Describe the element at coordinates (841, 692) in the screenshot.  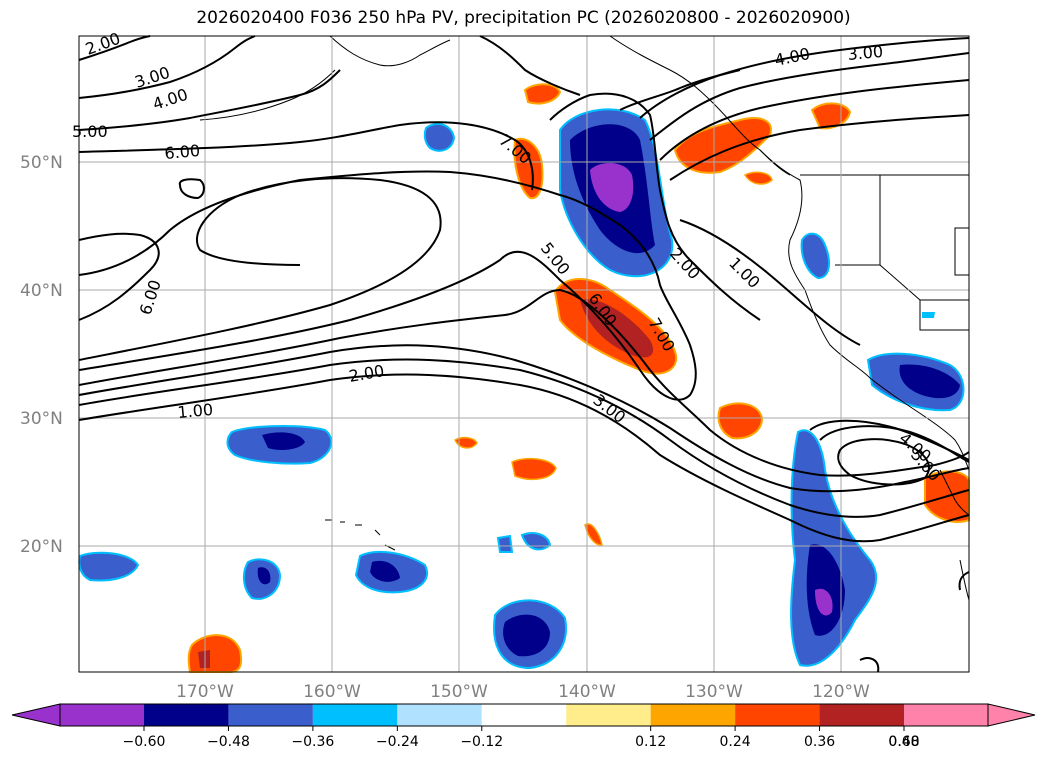
I see `lon-label-120W: 120°W` at that location.